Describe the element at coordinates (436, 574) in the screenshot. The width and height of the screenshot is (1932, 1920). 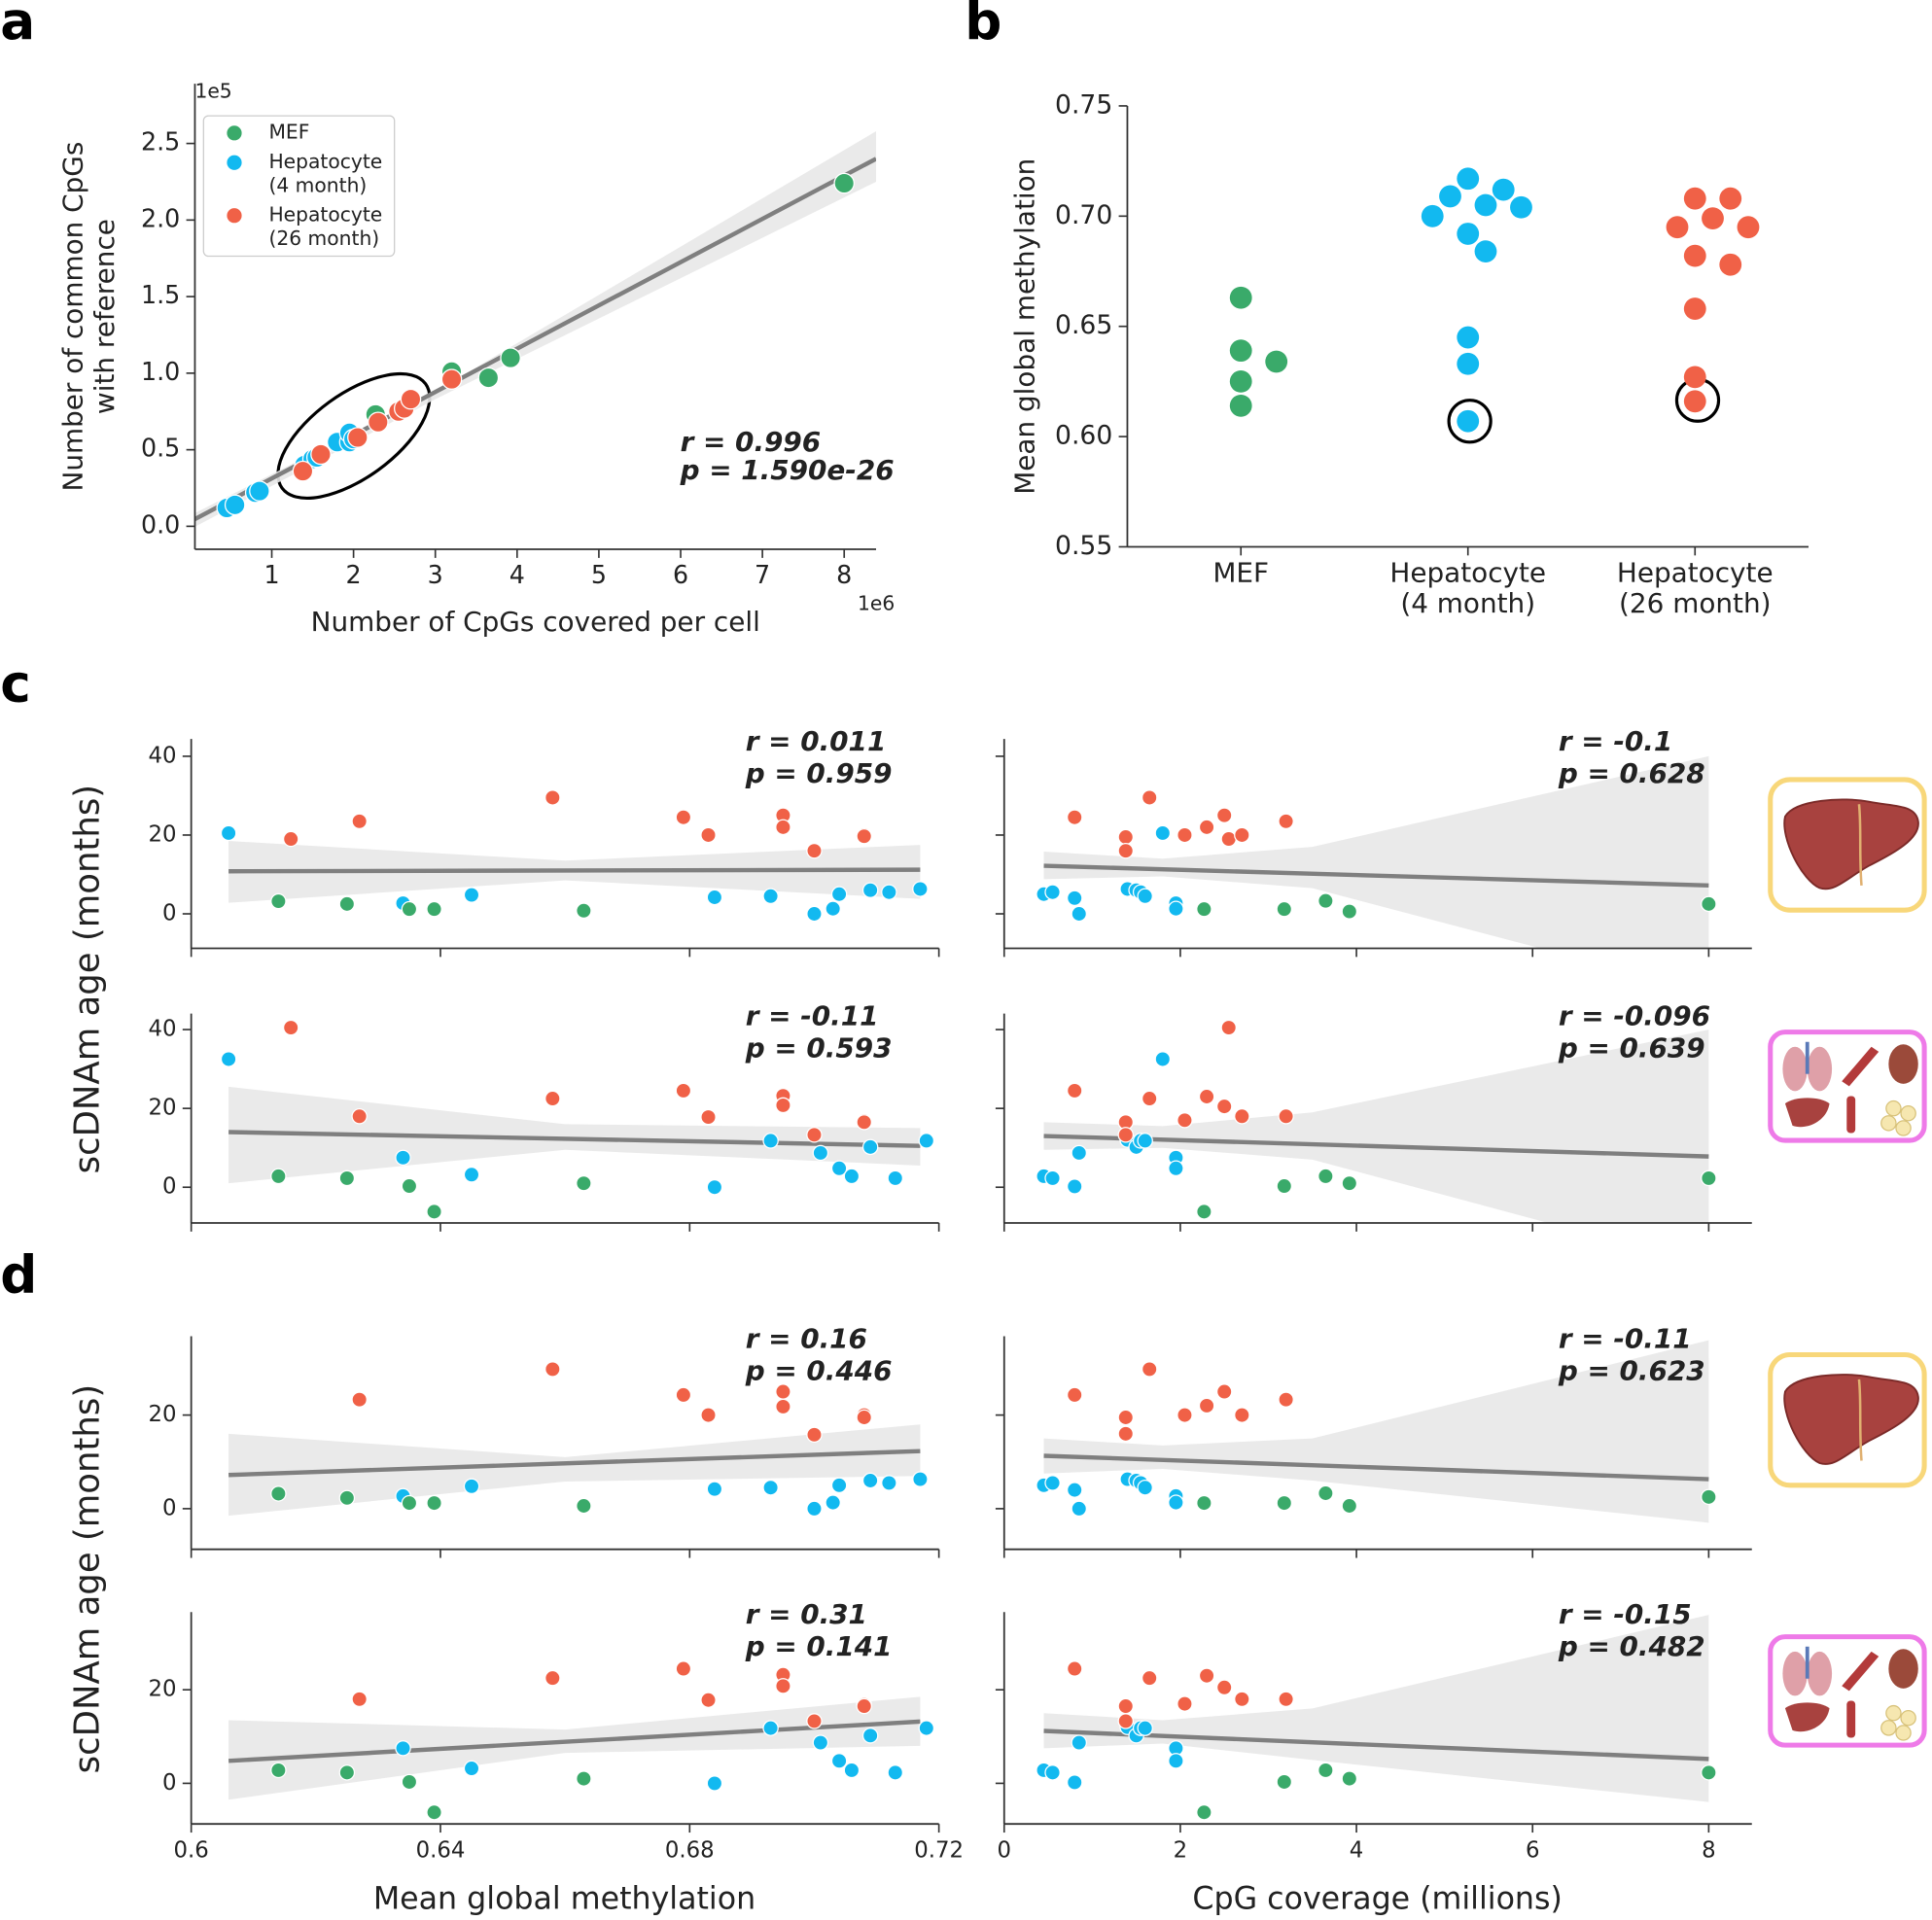
I see `x-tick-label: 3` at that location.